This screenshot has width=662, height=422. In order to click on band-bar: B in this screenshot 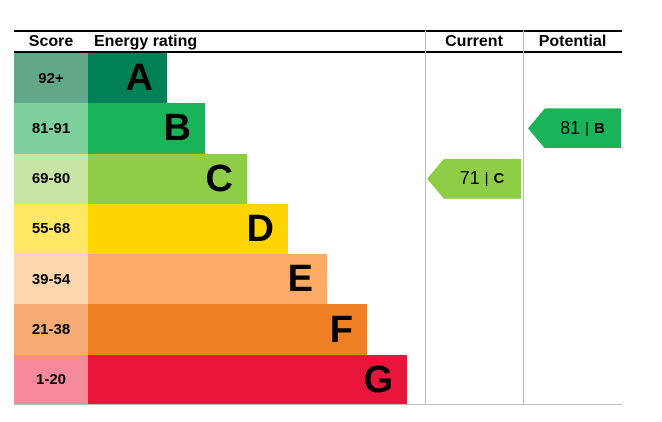, I will do `click(146, 128)`.